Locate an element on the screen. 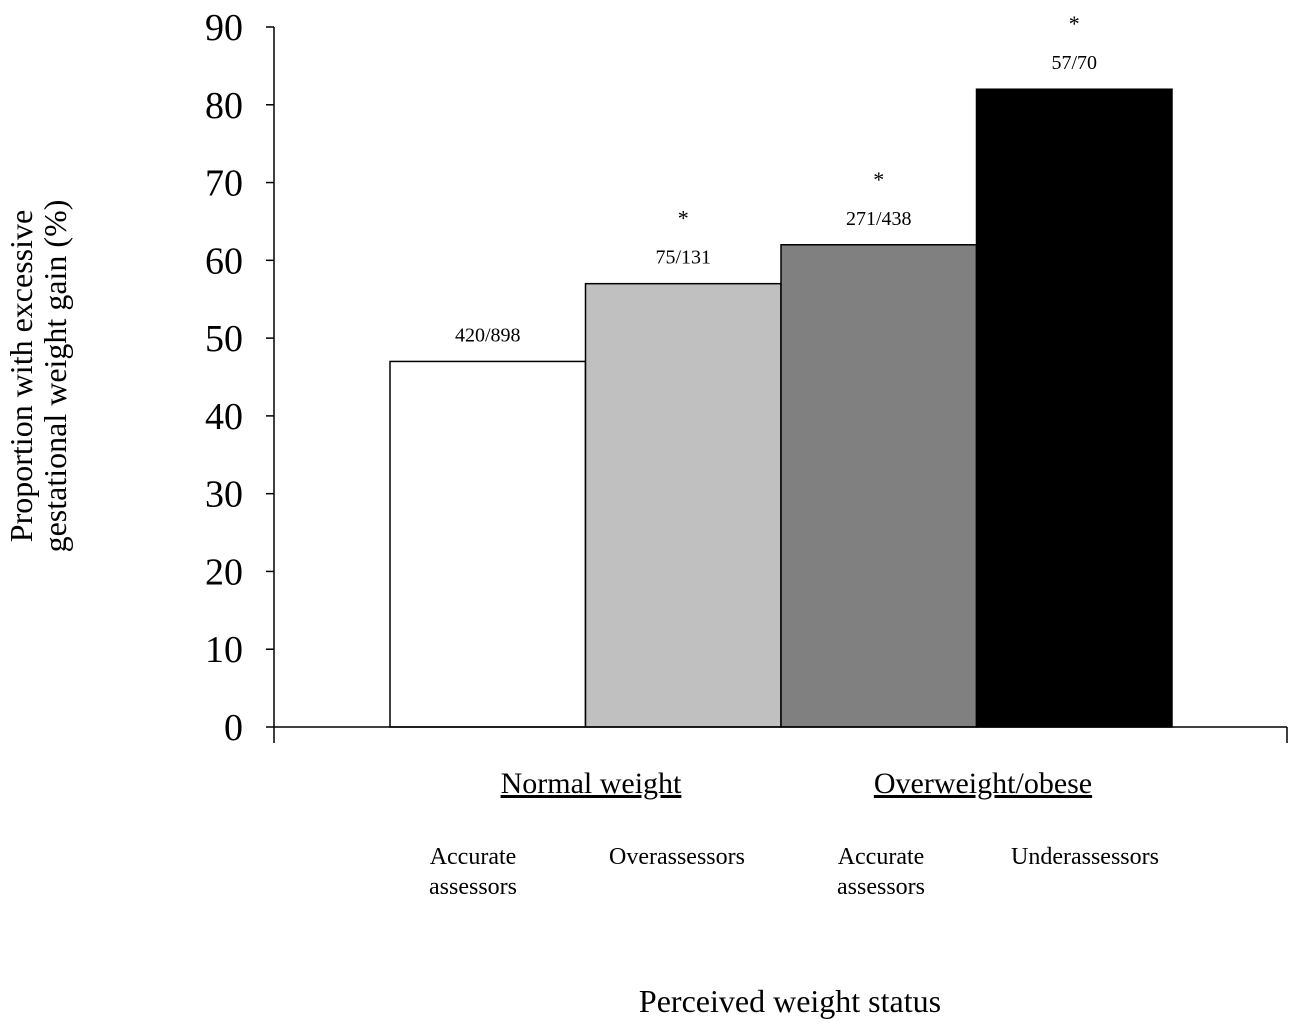 The height and width of the screenshot is (1025, 1289). bar-count-label: 75/131 is located at coordinates (683, 258).